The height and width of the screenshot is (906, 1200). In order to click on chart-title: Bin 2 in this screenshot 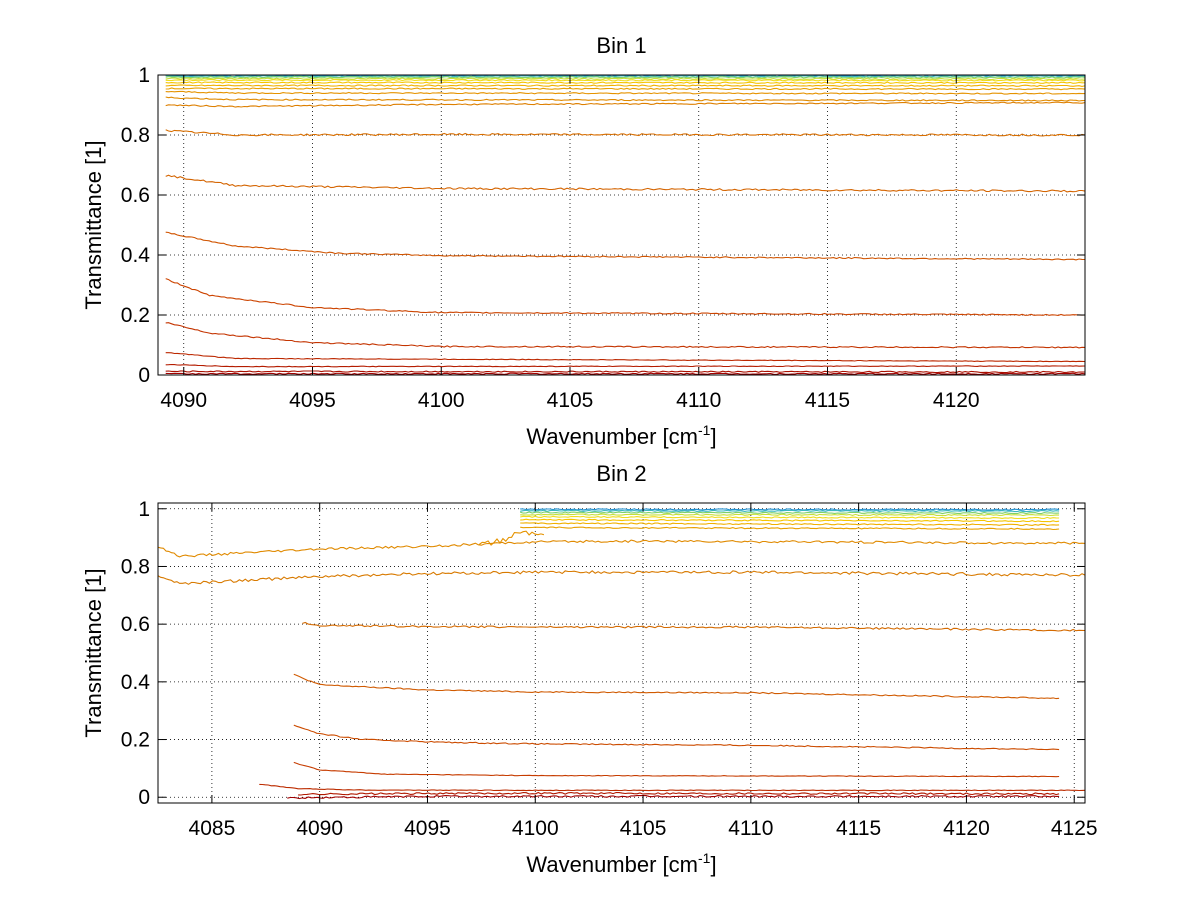, I will do `click(621, 473)`.